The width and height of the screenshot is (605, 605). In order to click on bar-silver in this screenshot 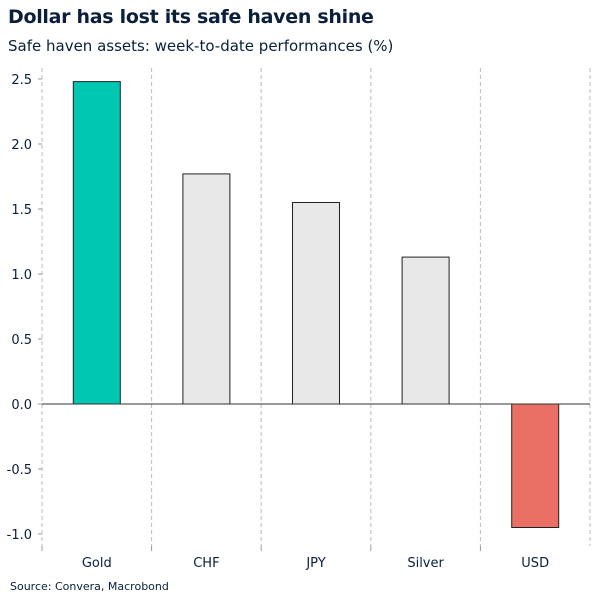, I will do `click(425, 330)`.